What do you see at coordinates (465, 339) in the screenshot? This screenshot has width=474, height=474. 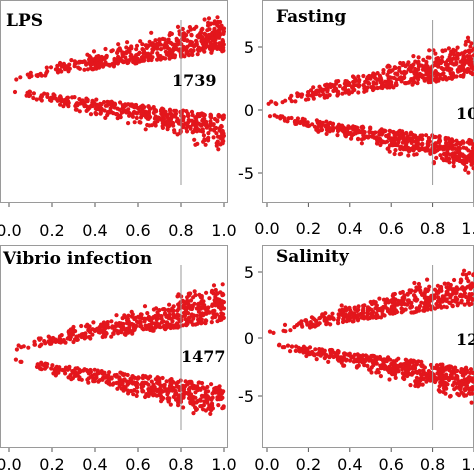 I see `count-label: 12` at bounding box center [465, 339].